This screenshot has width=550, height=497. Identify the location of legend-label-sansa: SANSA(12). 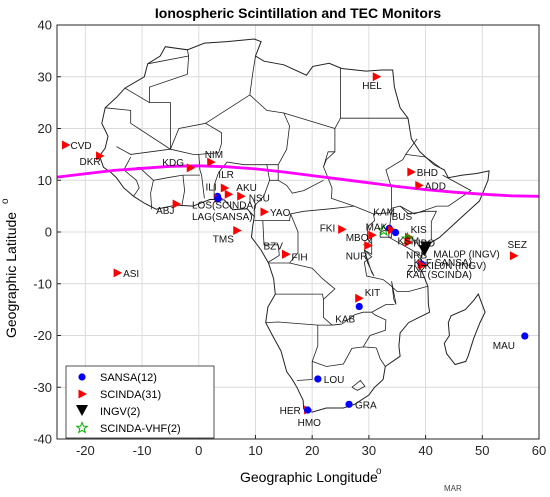
(128, 378).